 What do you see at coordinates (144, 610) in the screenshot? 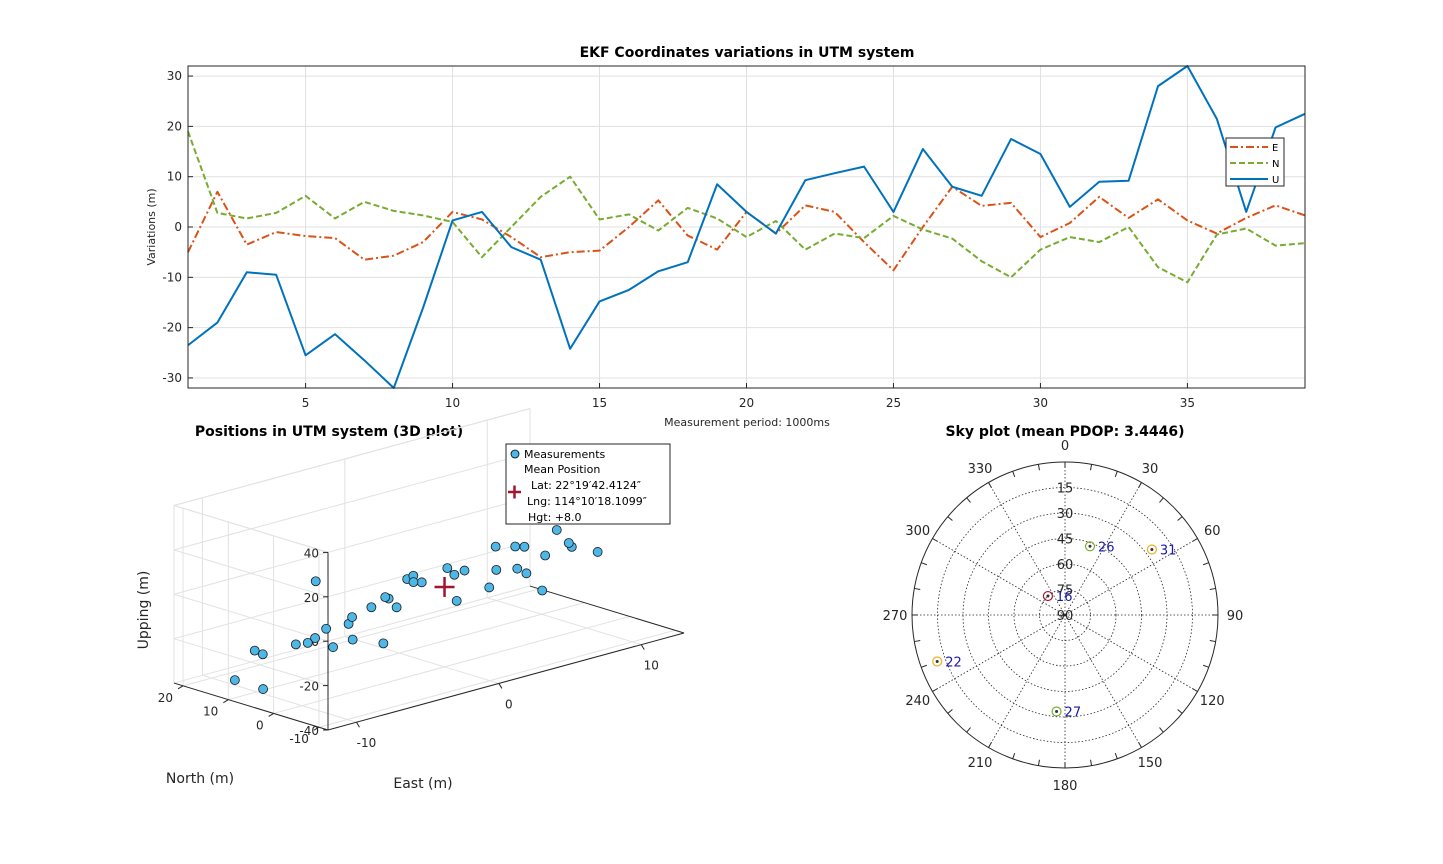
I see `positions-z-label: Upping (m)` at bounding box center [144, 610].